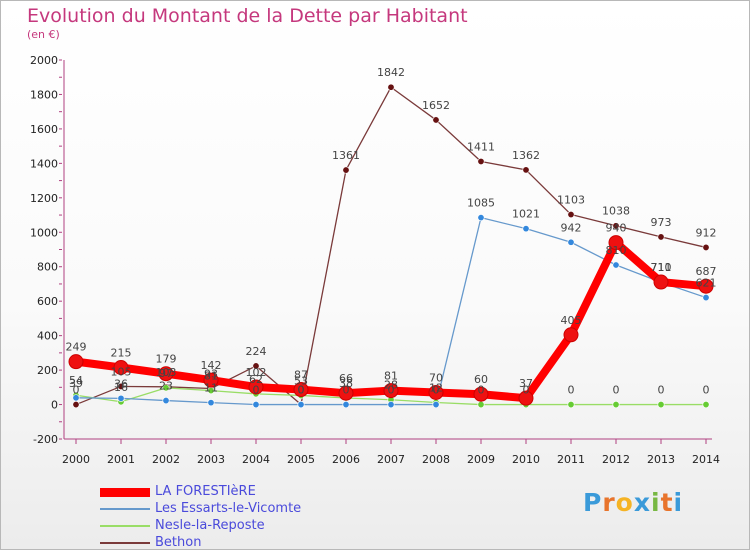  What do you see at coordinates (44, 129) in the screenshot?
I see `y-tick-label: 1600` at bounding box center [44, 129].